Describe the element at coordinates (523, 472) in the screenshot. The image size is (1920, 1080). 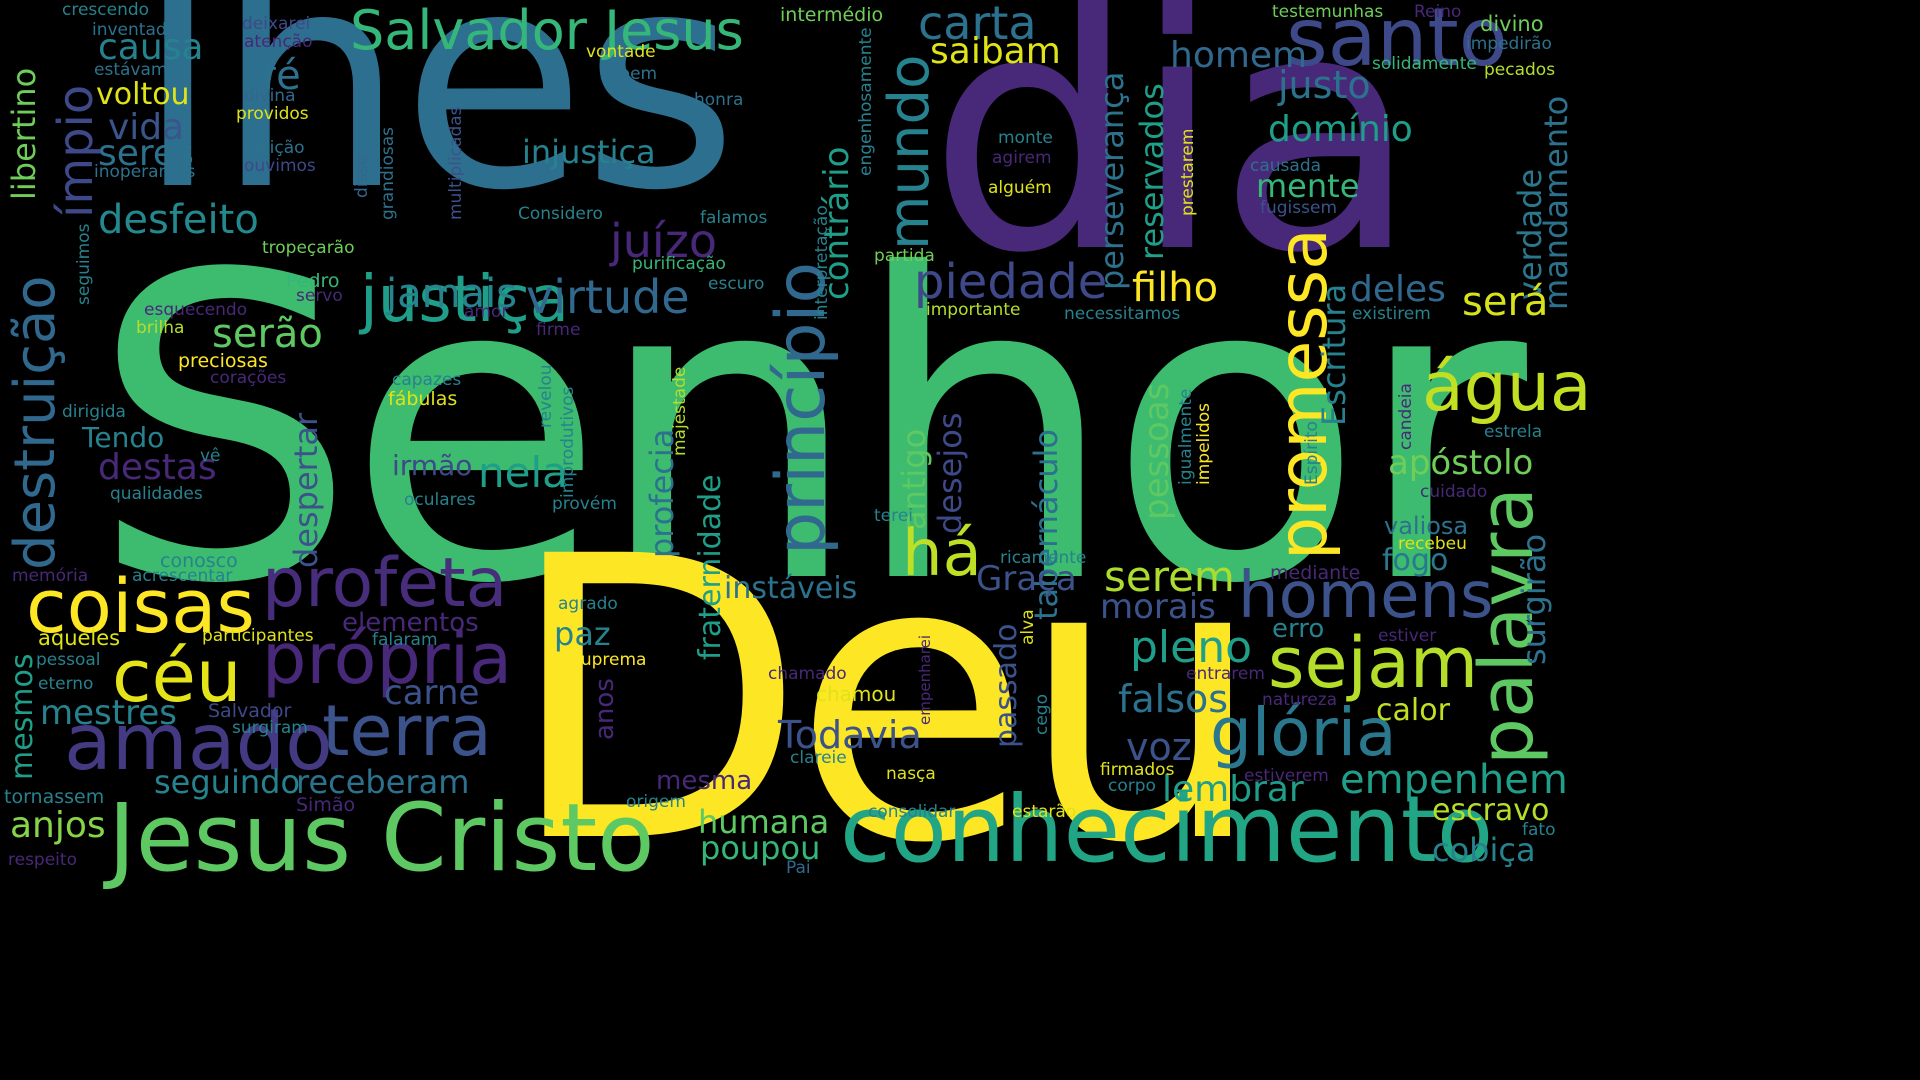
I see `word: nela` at that location.